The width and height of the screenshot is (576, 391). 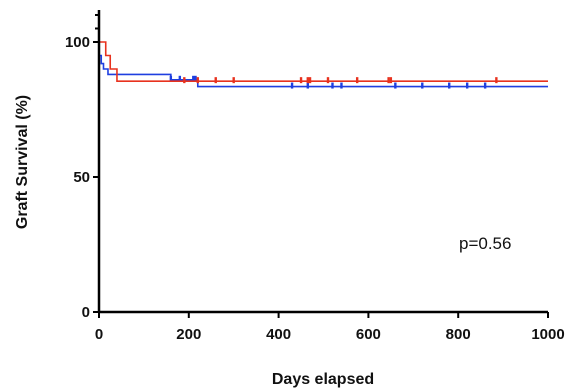 What do you see at coordinates (188, 334) in the screenshot?
I see `x-tick-label: 200` at bounding box center [188, 334].